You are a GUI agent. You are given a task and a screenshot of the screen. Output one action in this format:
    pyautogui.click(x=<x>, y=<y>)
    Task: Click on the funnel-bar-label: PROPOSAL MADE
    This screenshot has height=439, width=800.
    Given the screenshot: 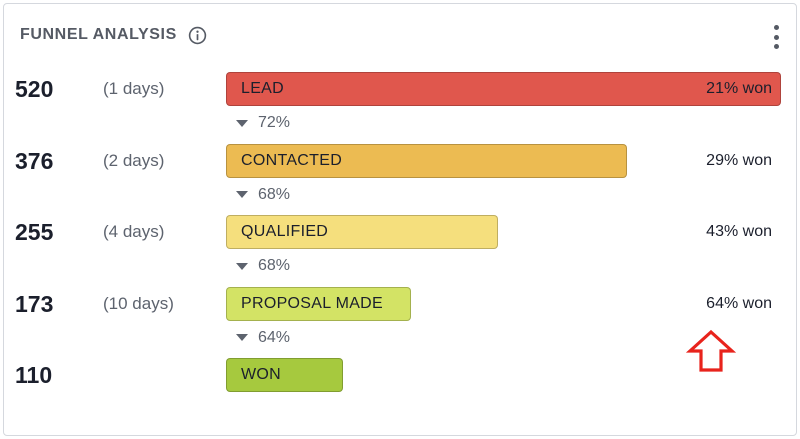 What is the action you would take?
    pyautogui.click(x=312, y=303)
    